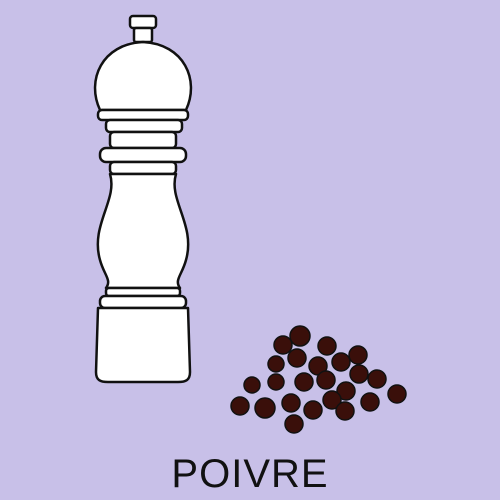  I want to click on pepper-mill-icon, so click(143, 199).